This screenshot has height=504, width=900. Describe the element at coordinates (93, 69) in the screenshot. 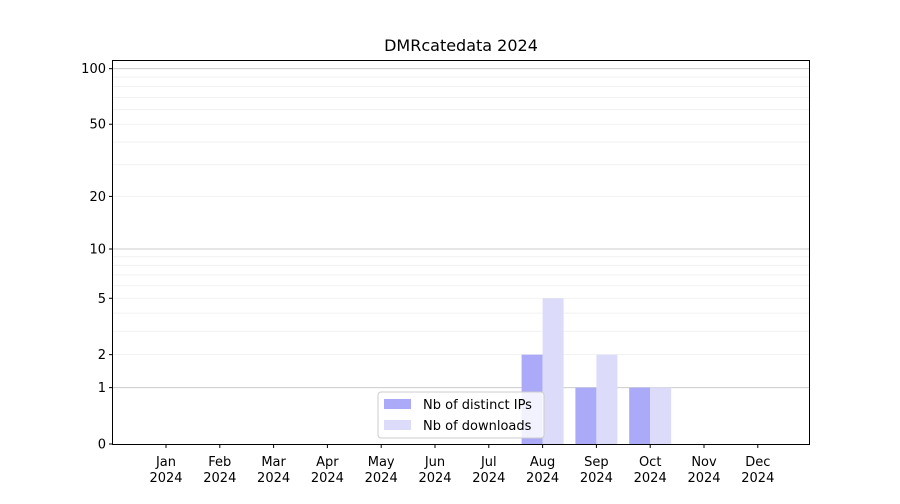

I see `y-tick-label: 100` at that location.